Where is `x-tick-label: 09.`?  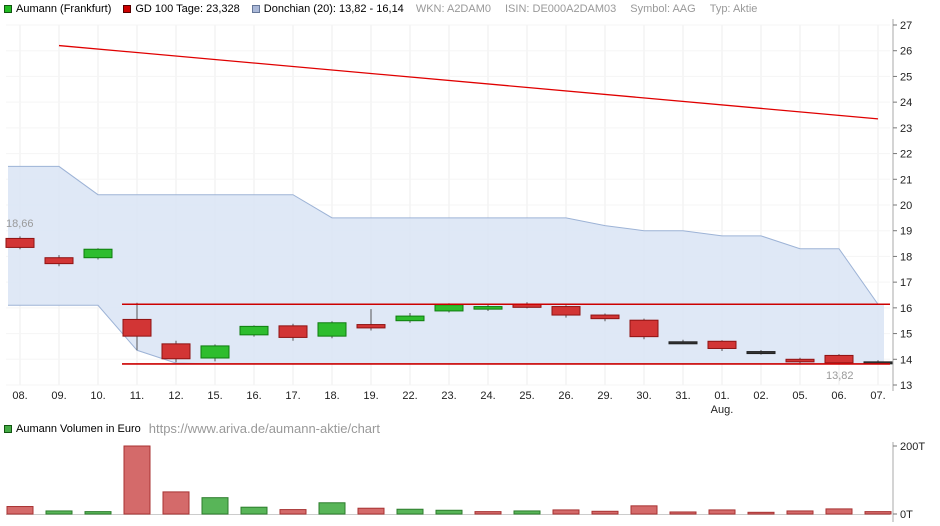 x-tick-label: 09. is located at coordinates (58, 396).